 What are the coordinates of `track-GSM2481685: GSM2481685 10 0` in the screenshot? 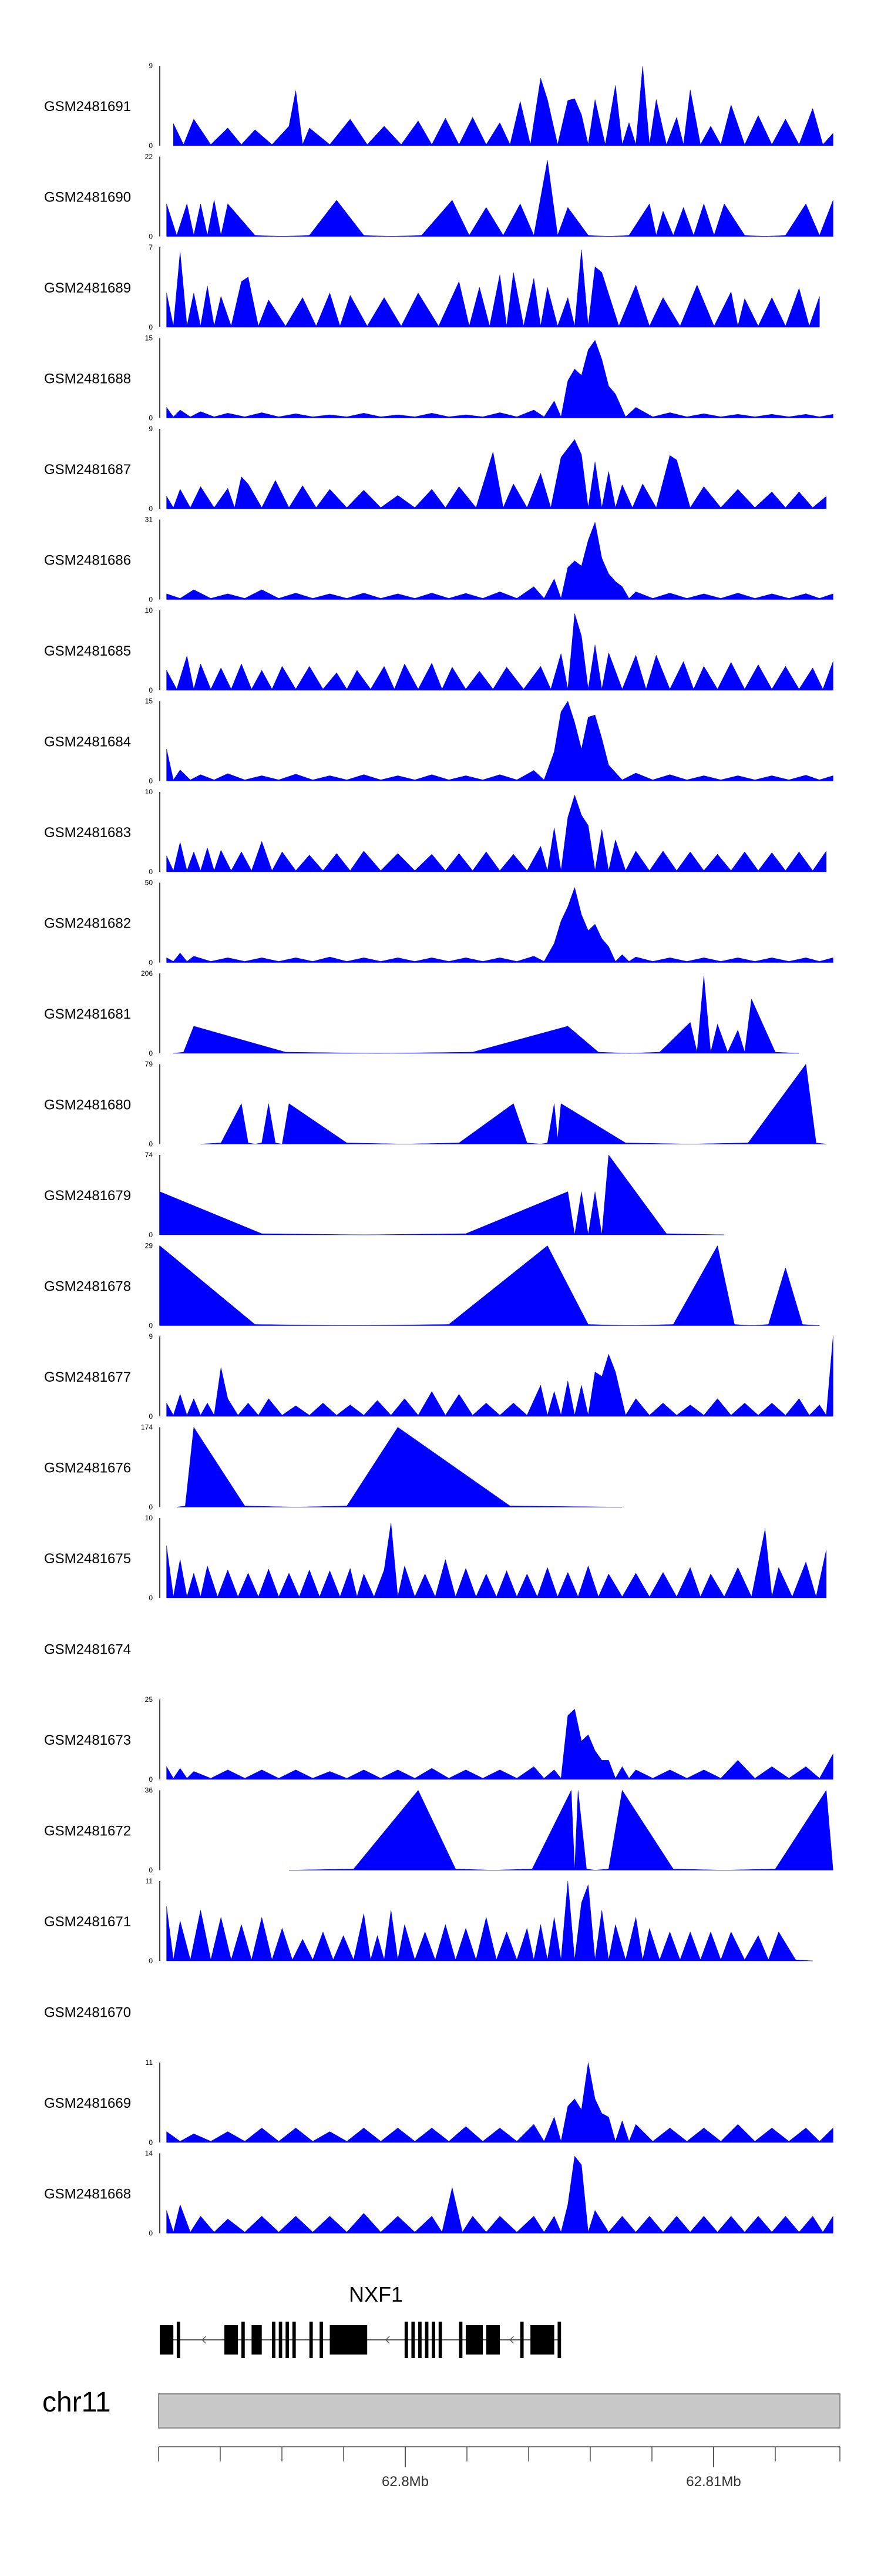 It's located at (439, 650).